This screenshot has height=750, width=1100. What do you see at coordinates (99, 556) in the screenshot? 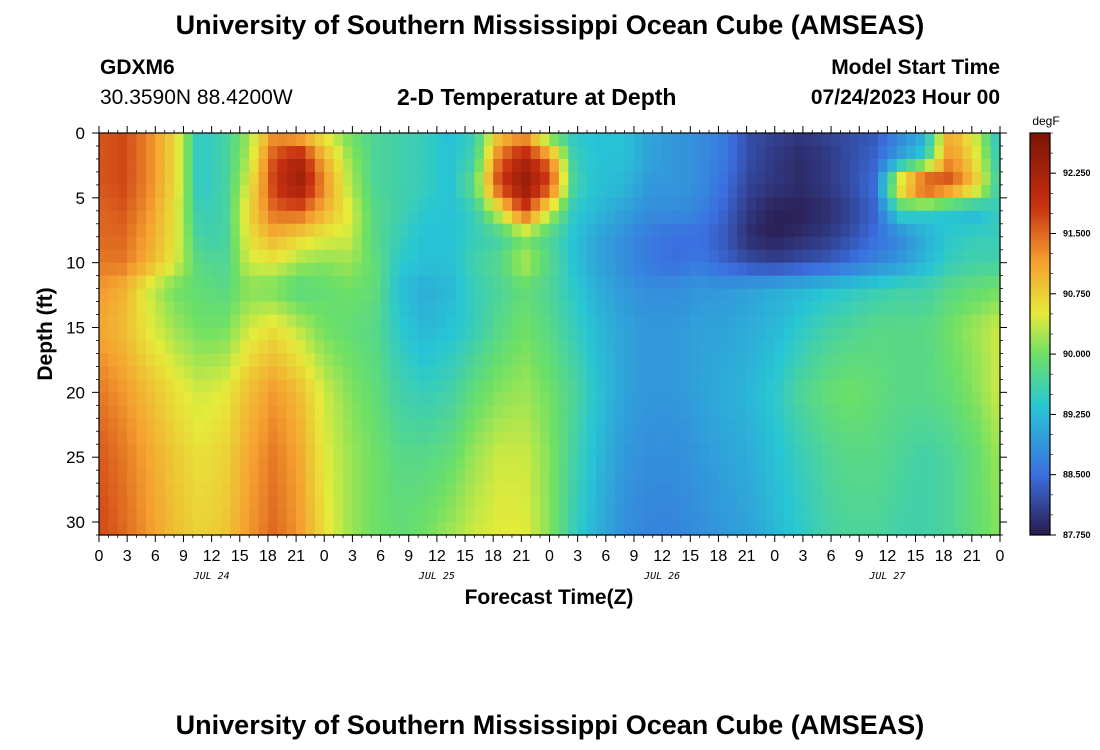
I see `x-tick-label: 0` at bounding box center [99, 556].